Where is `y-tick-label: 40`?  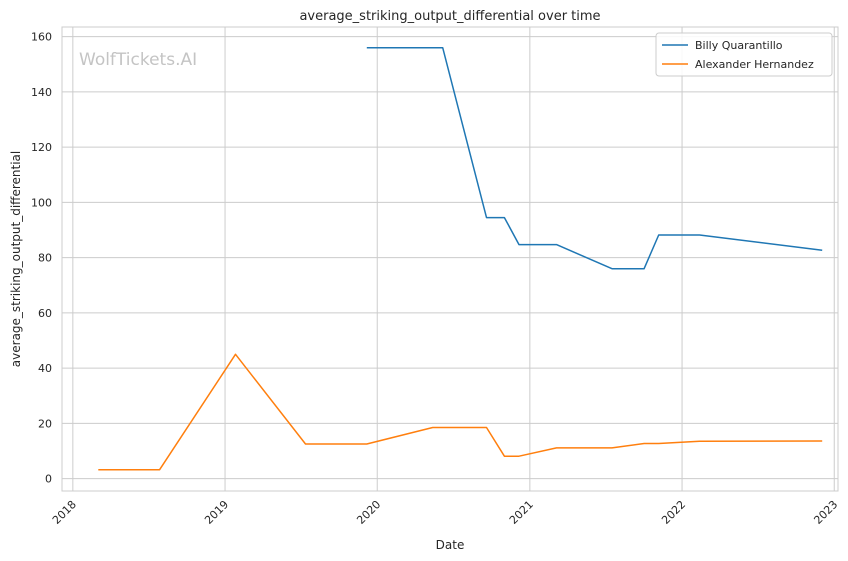
y-tick-label: 40 is located at coordinates (45, 368).